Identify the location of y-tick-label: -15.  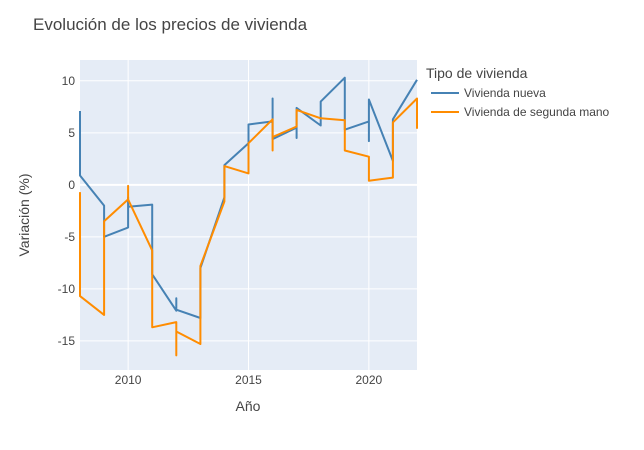
(67, 341).